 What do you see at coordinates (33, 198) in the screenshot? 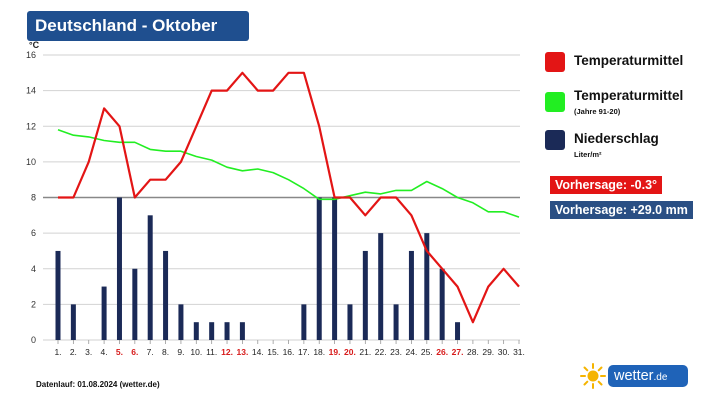
I see `y-tick-8: 8` at bounding box center [33, 198].